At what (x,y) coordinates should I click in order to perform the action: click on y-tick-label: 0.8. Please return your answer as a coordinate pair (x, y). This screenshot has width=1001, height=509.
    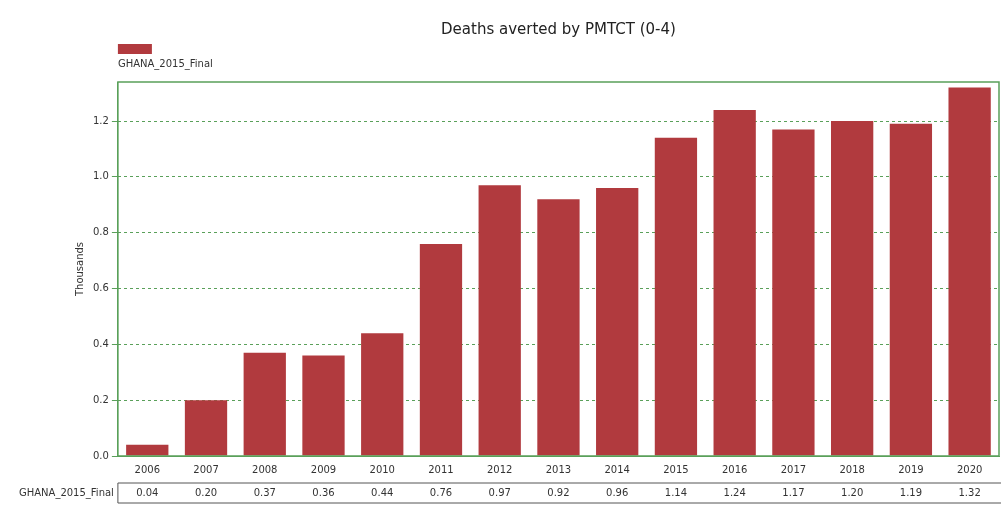
    Looking at the image, I should click on (101, 232).